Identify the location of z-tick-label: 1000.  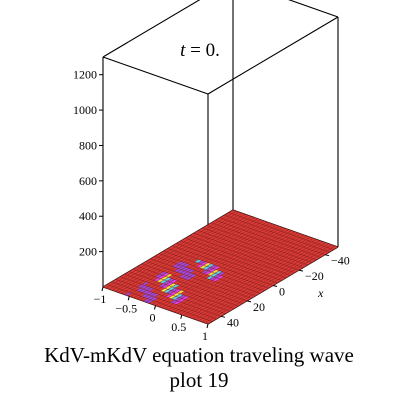
(85, 110).